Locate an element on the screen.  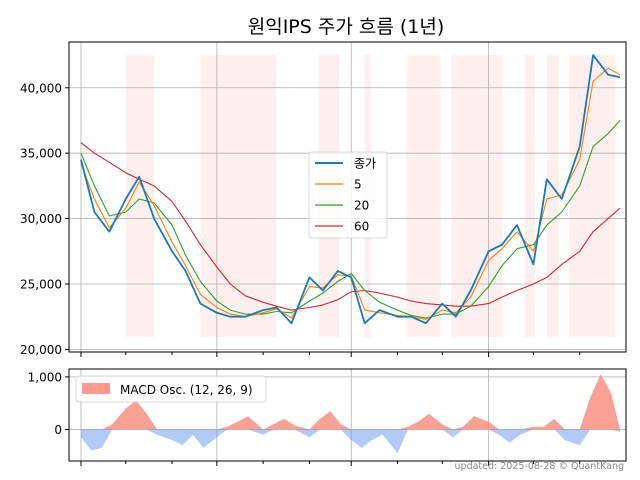
macd-legend-label: MACD Osc. (12, 26, 9) is located at coordinates (186, 390).